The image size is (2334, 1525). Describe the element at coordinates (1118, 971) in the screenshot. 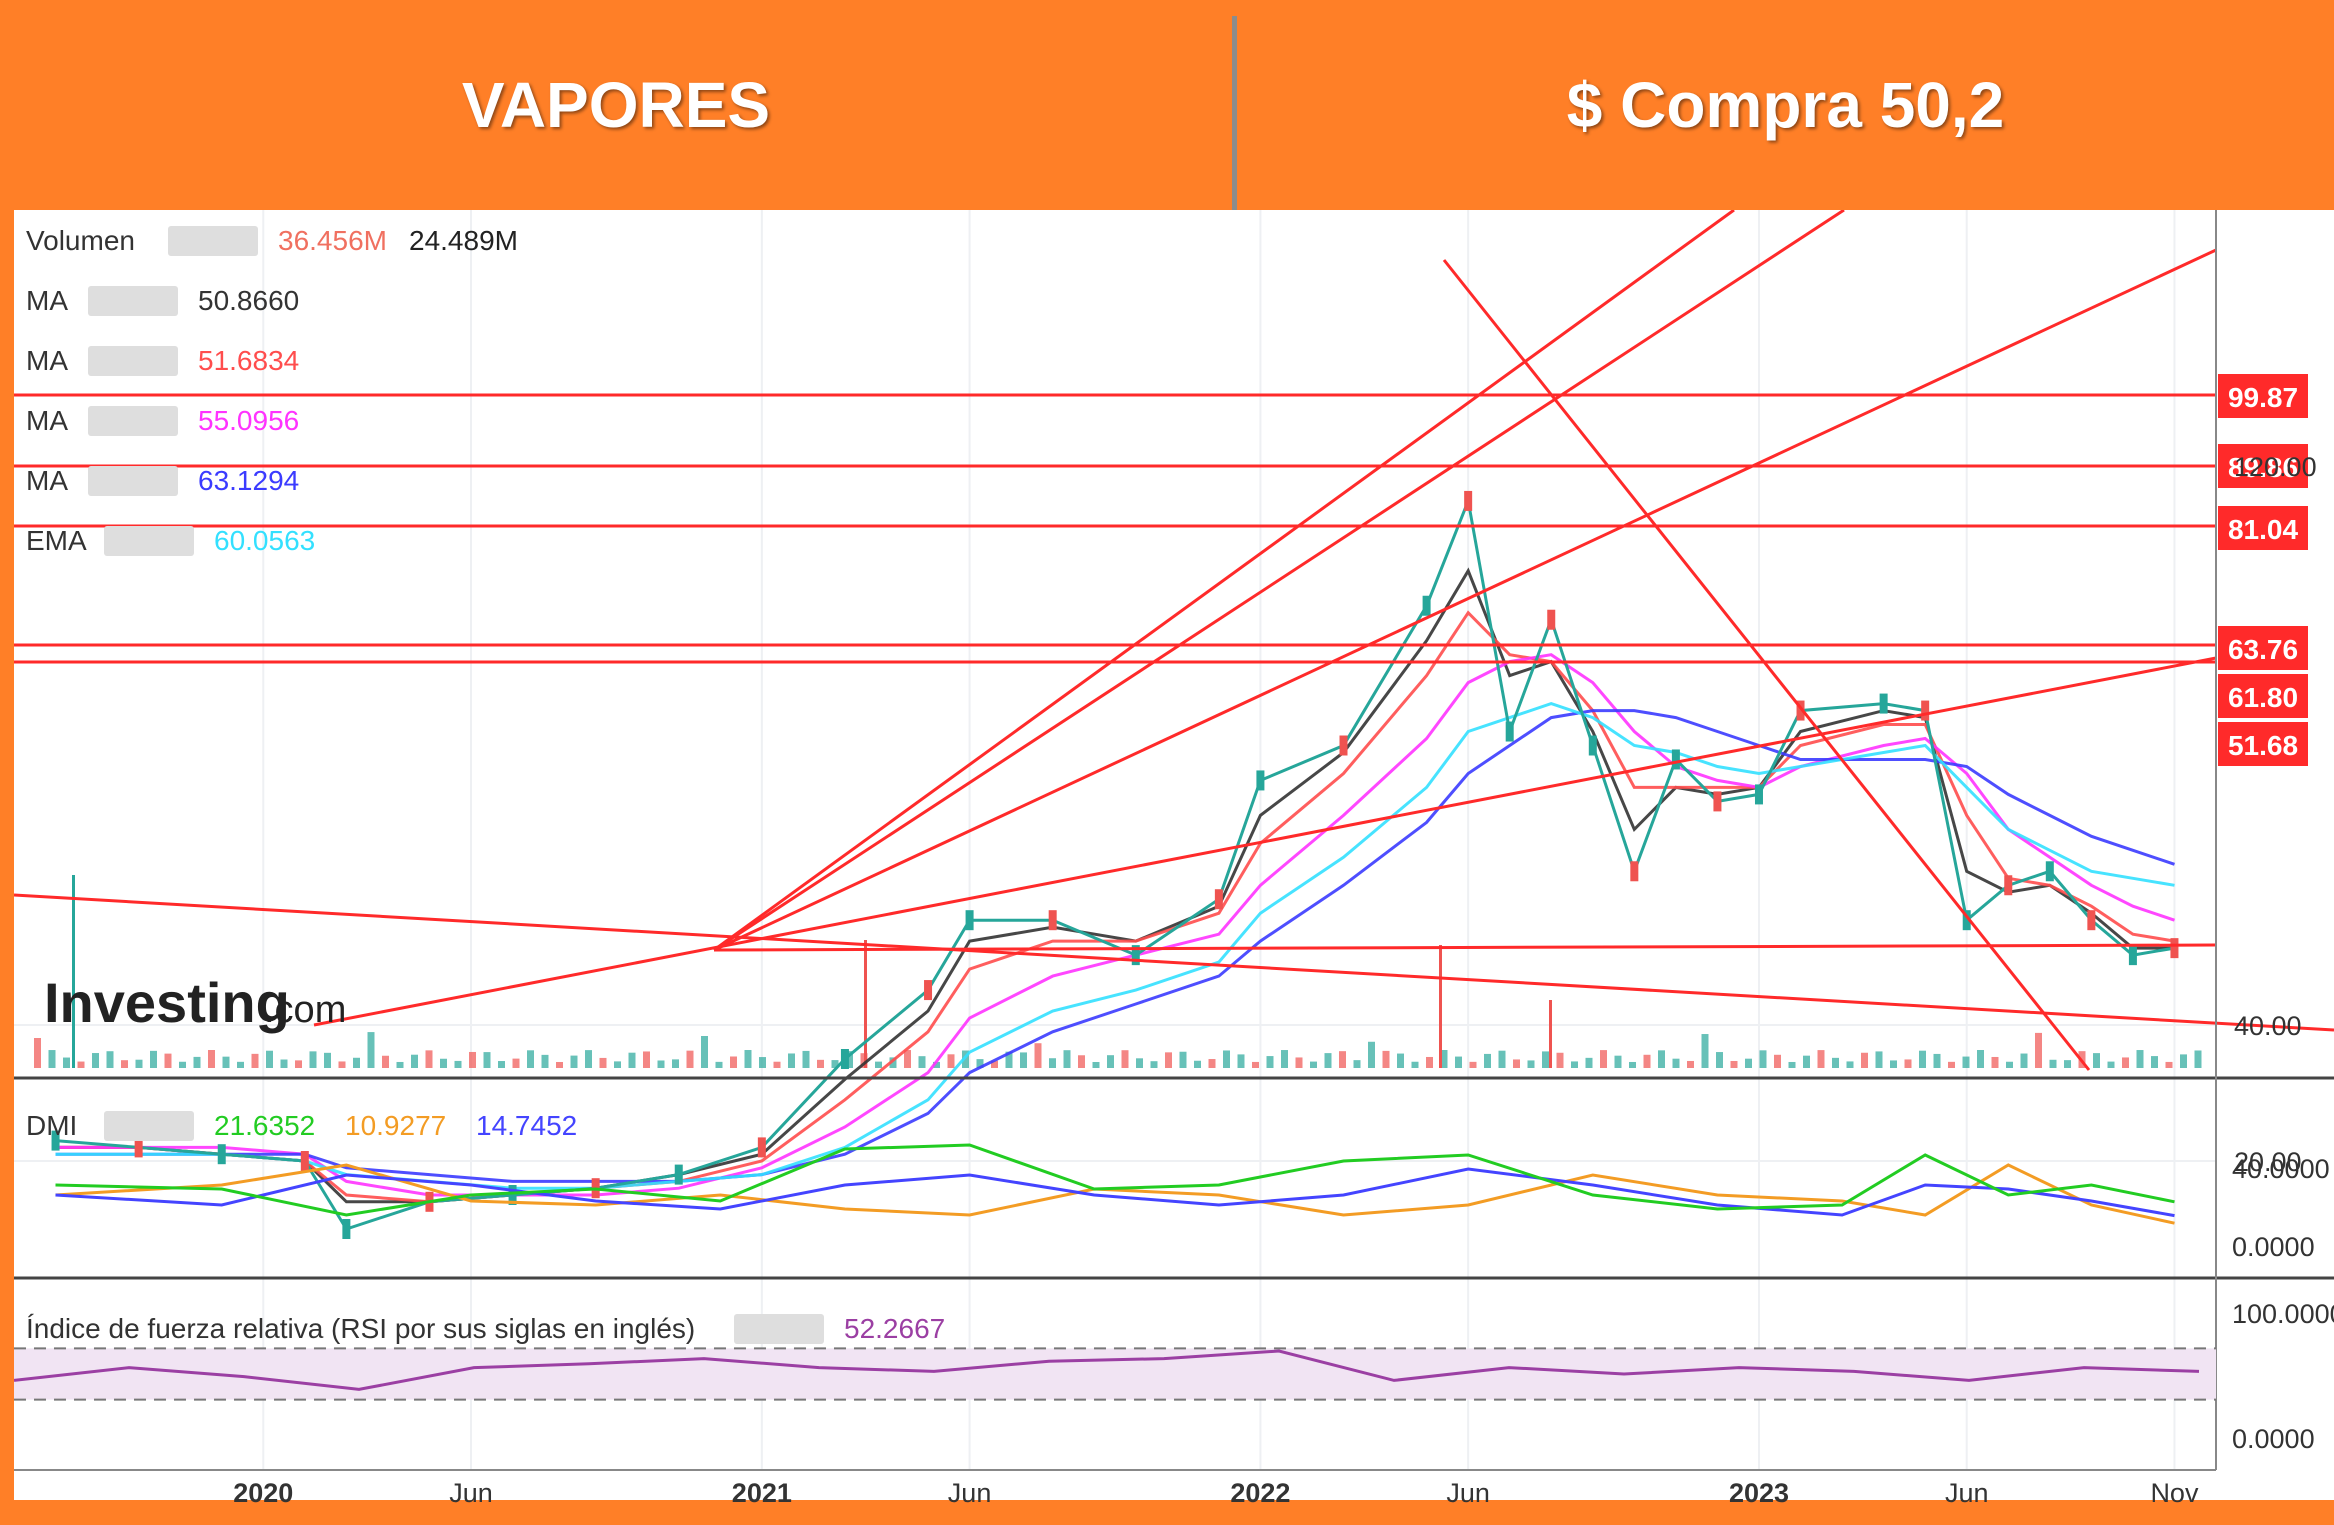

I see `volume-bars` at that location.